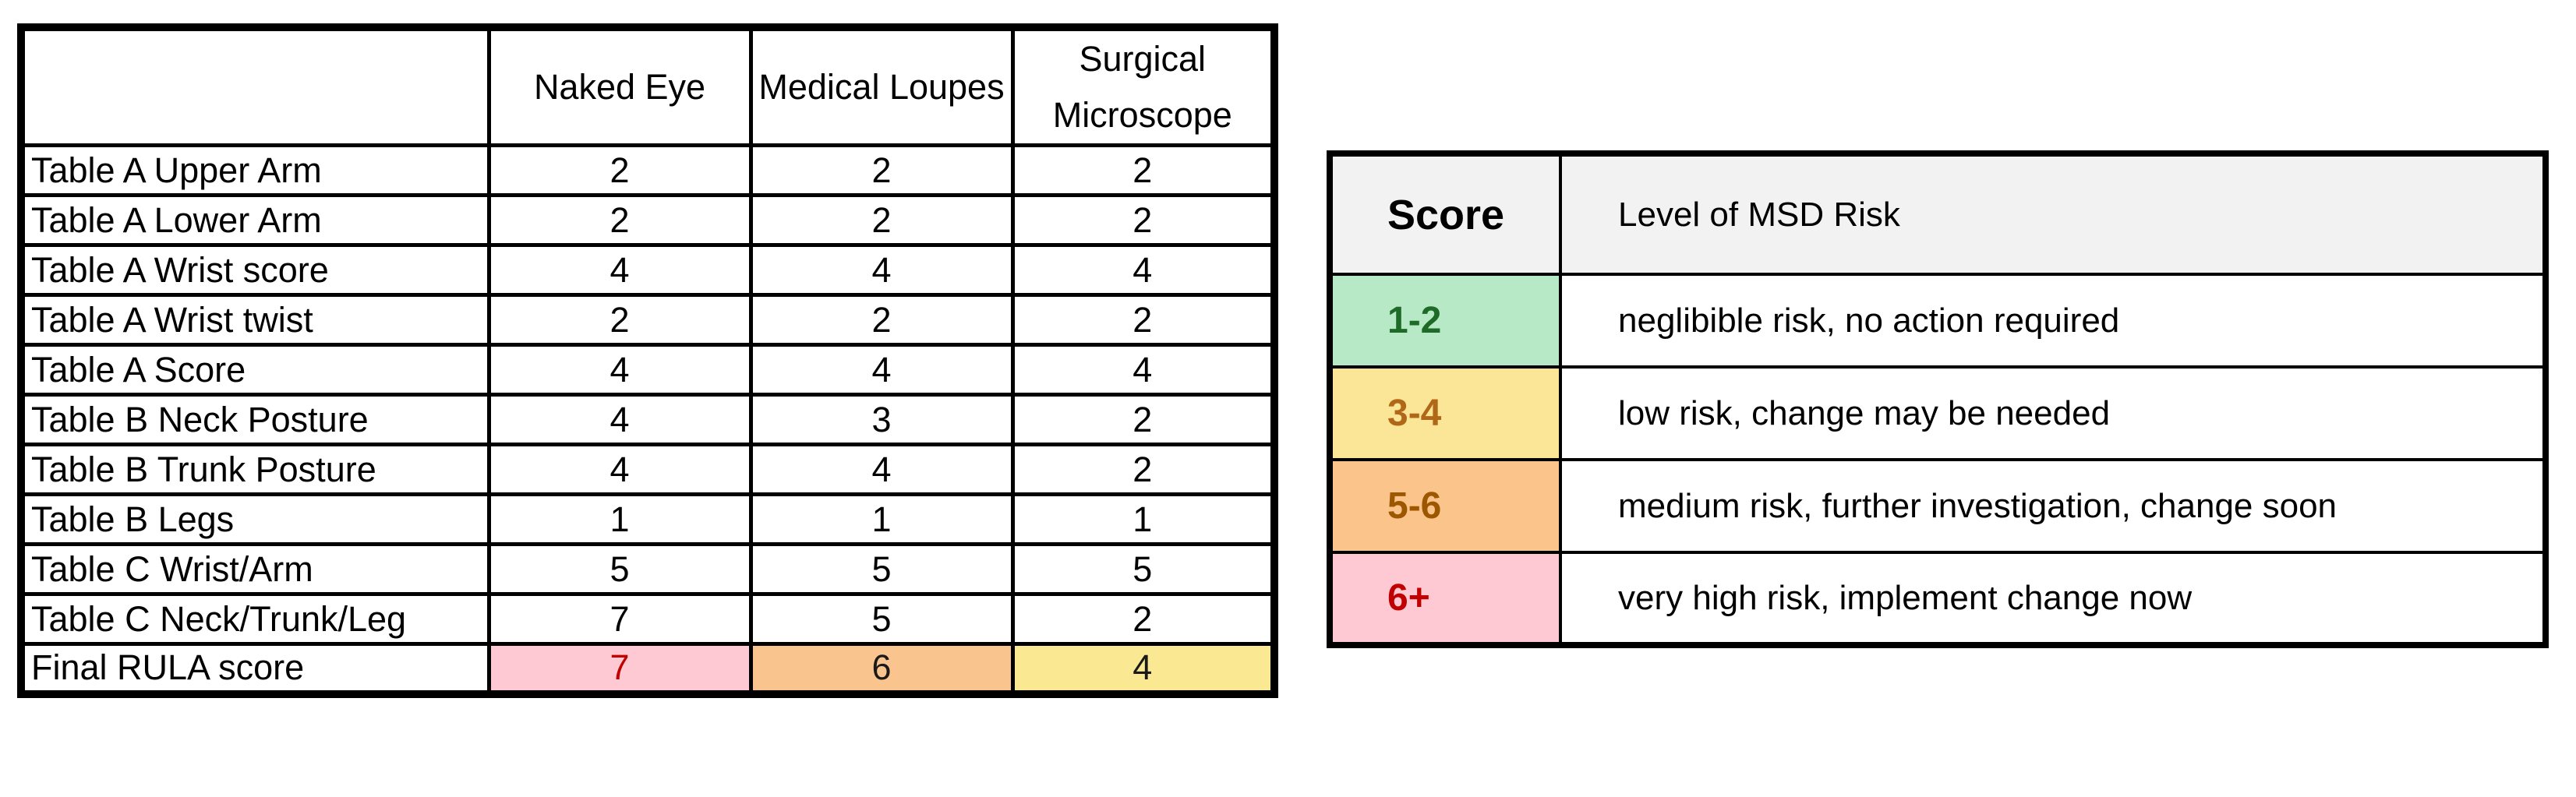  Describe the element at coordinates (255, 220) in the screenshot. I see `row-label: Table A Lower Arm` at that location.